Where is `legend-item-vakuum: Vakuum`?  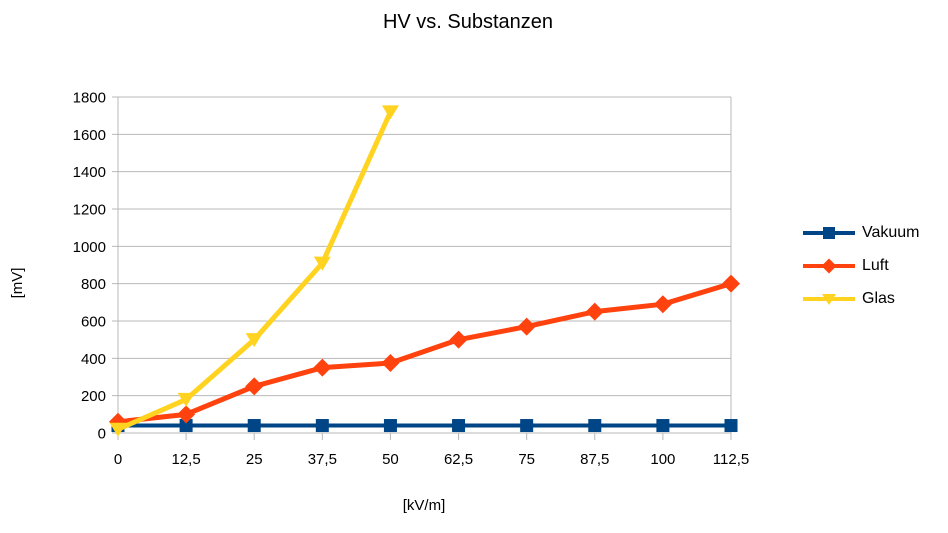 legend-item-vakuum: Vakuum is located at coordinates (861, 232).